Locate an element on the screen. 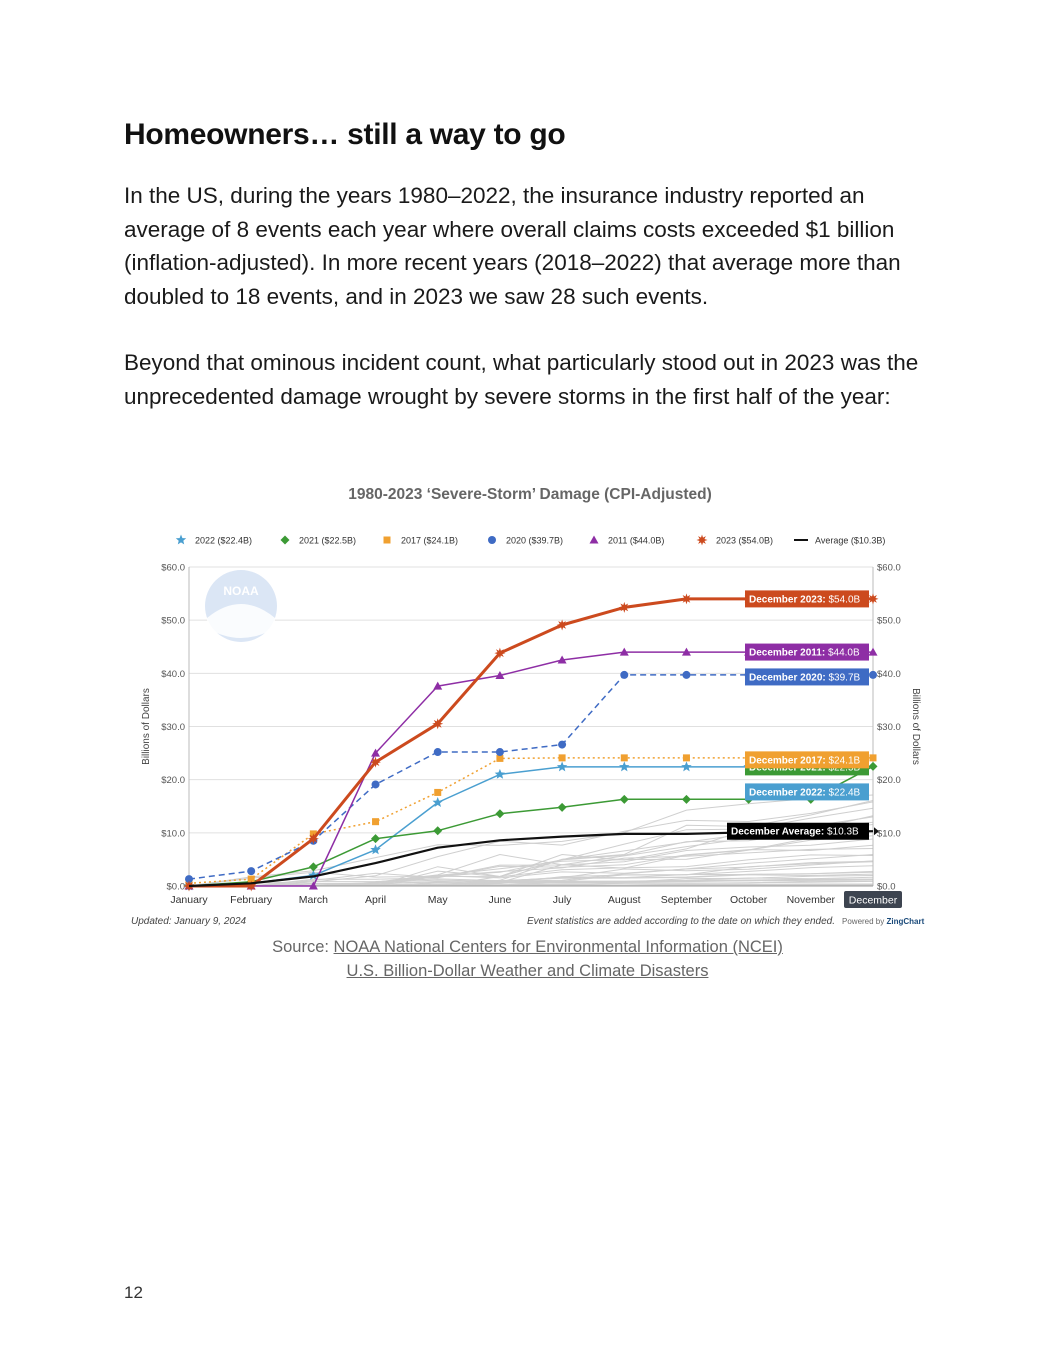  end-label-prefix: December 2017: is located at coordinates (789, 760).